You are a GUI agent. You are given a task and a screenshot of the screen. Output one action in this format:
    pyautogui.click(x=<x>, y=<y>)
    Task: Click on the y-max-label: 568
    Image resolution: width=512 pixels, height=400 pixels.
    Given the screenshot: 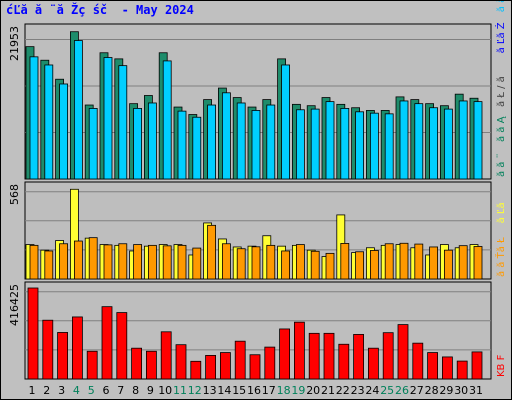 What is the action you would take?
    pyautogui.click(x=14, y=194)
    